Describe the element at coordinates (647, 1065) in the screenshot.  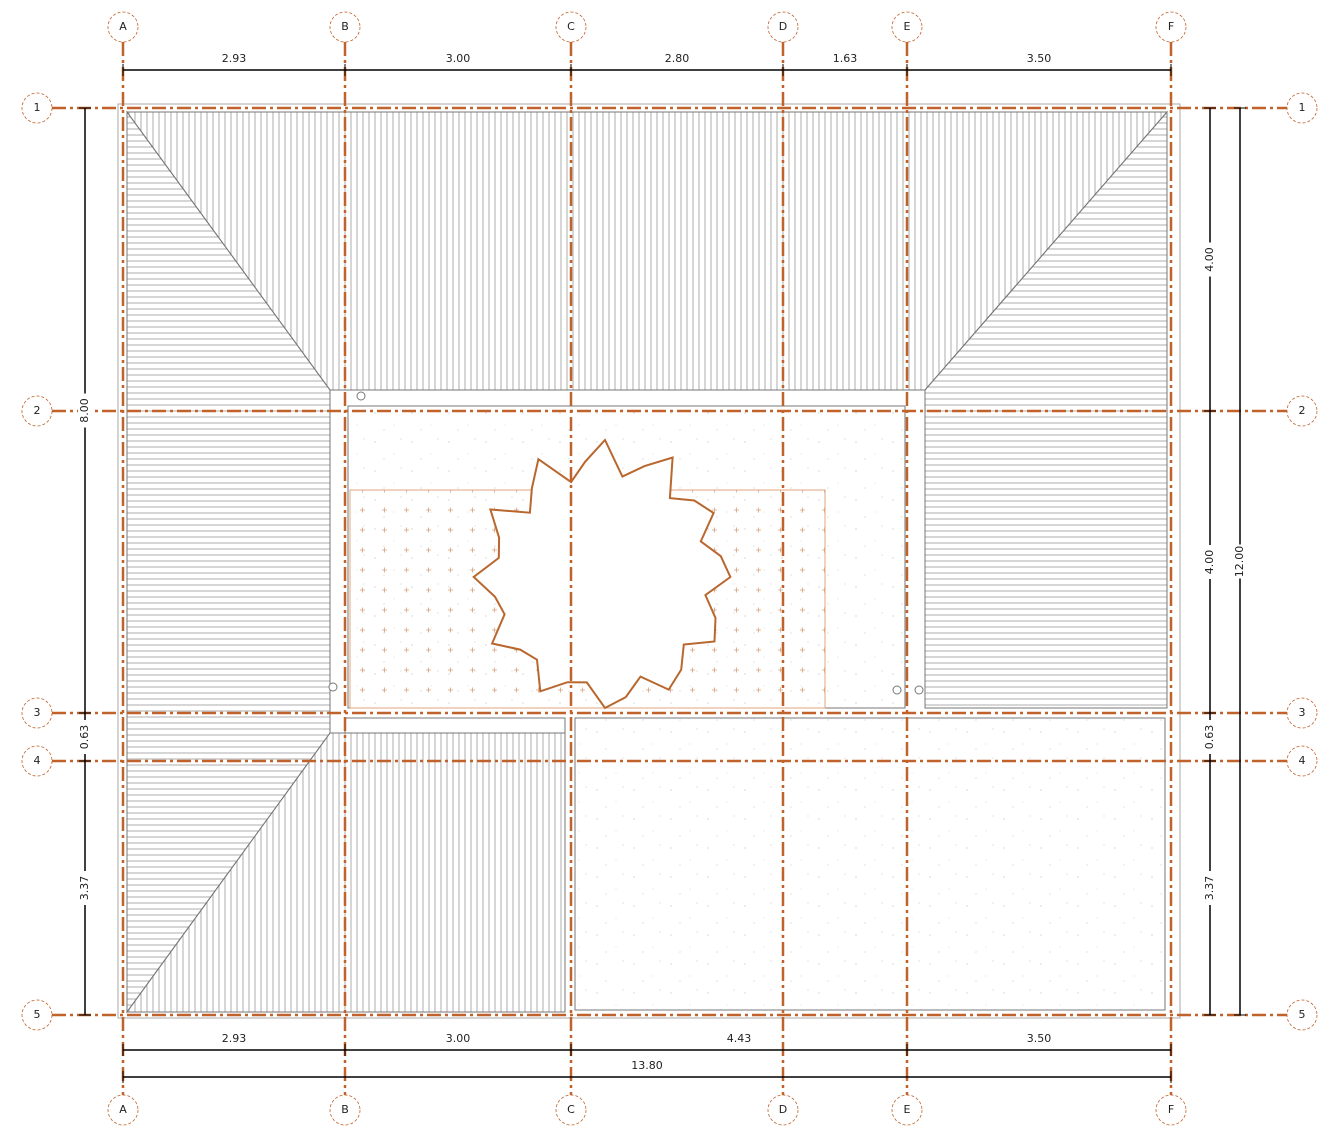
I see `dimension-label: 13.80` at that location.